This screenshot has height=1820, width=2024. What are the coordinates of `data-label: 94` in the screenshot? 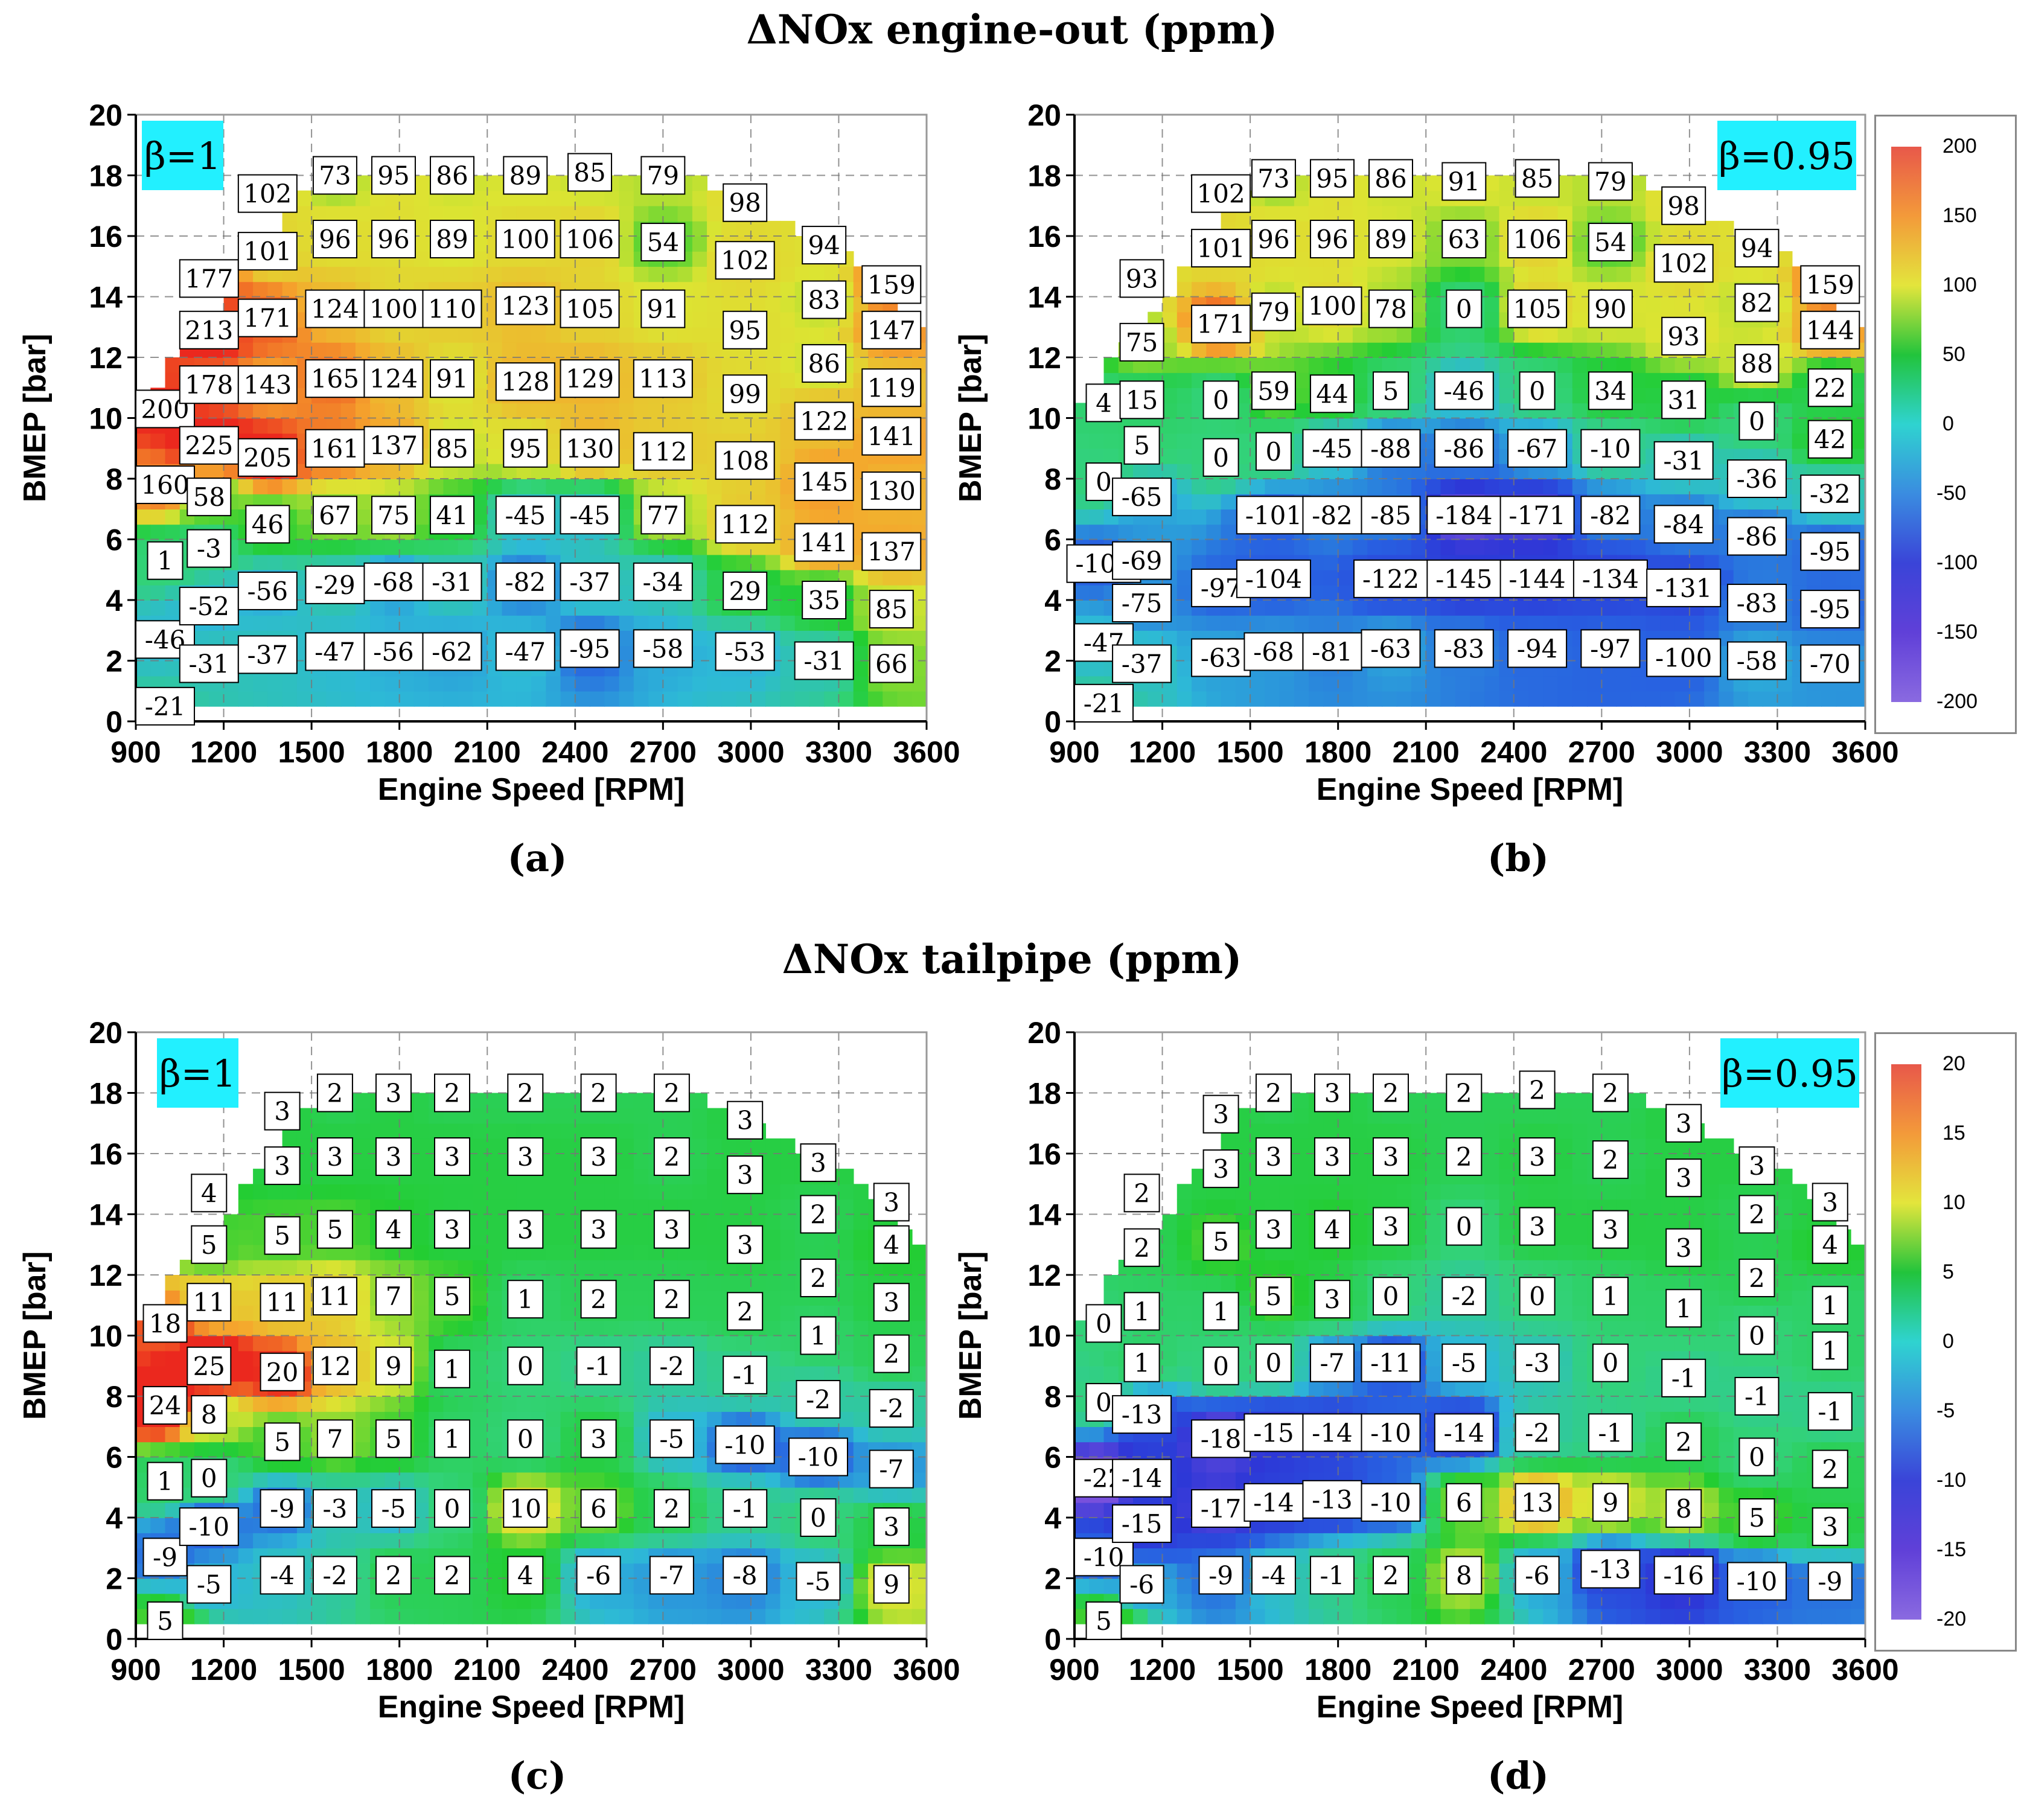 It's located at (1757, 249).